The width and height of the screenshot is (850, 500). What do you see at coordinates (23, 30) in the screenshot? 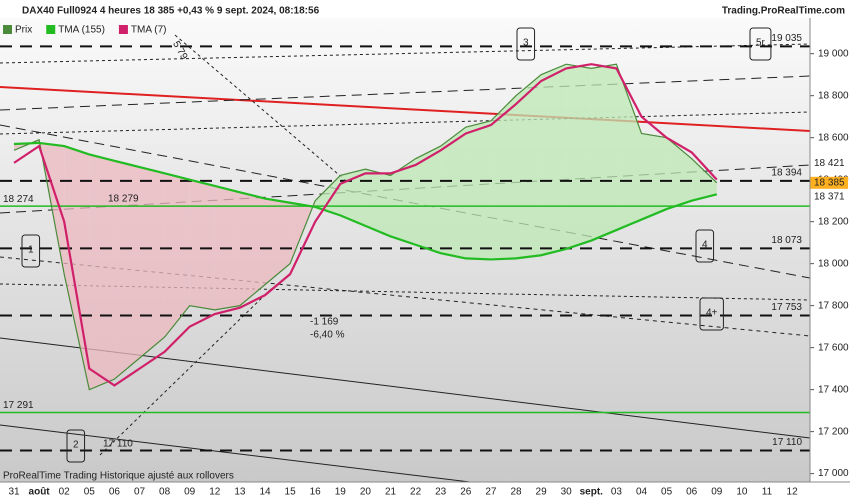
I see `legend-label: Prix` at bounding box center [23, 30].